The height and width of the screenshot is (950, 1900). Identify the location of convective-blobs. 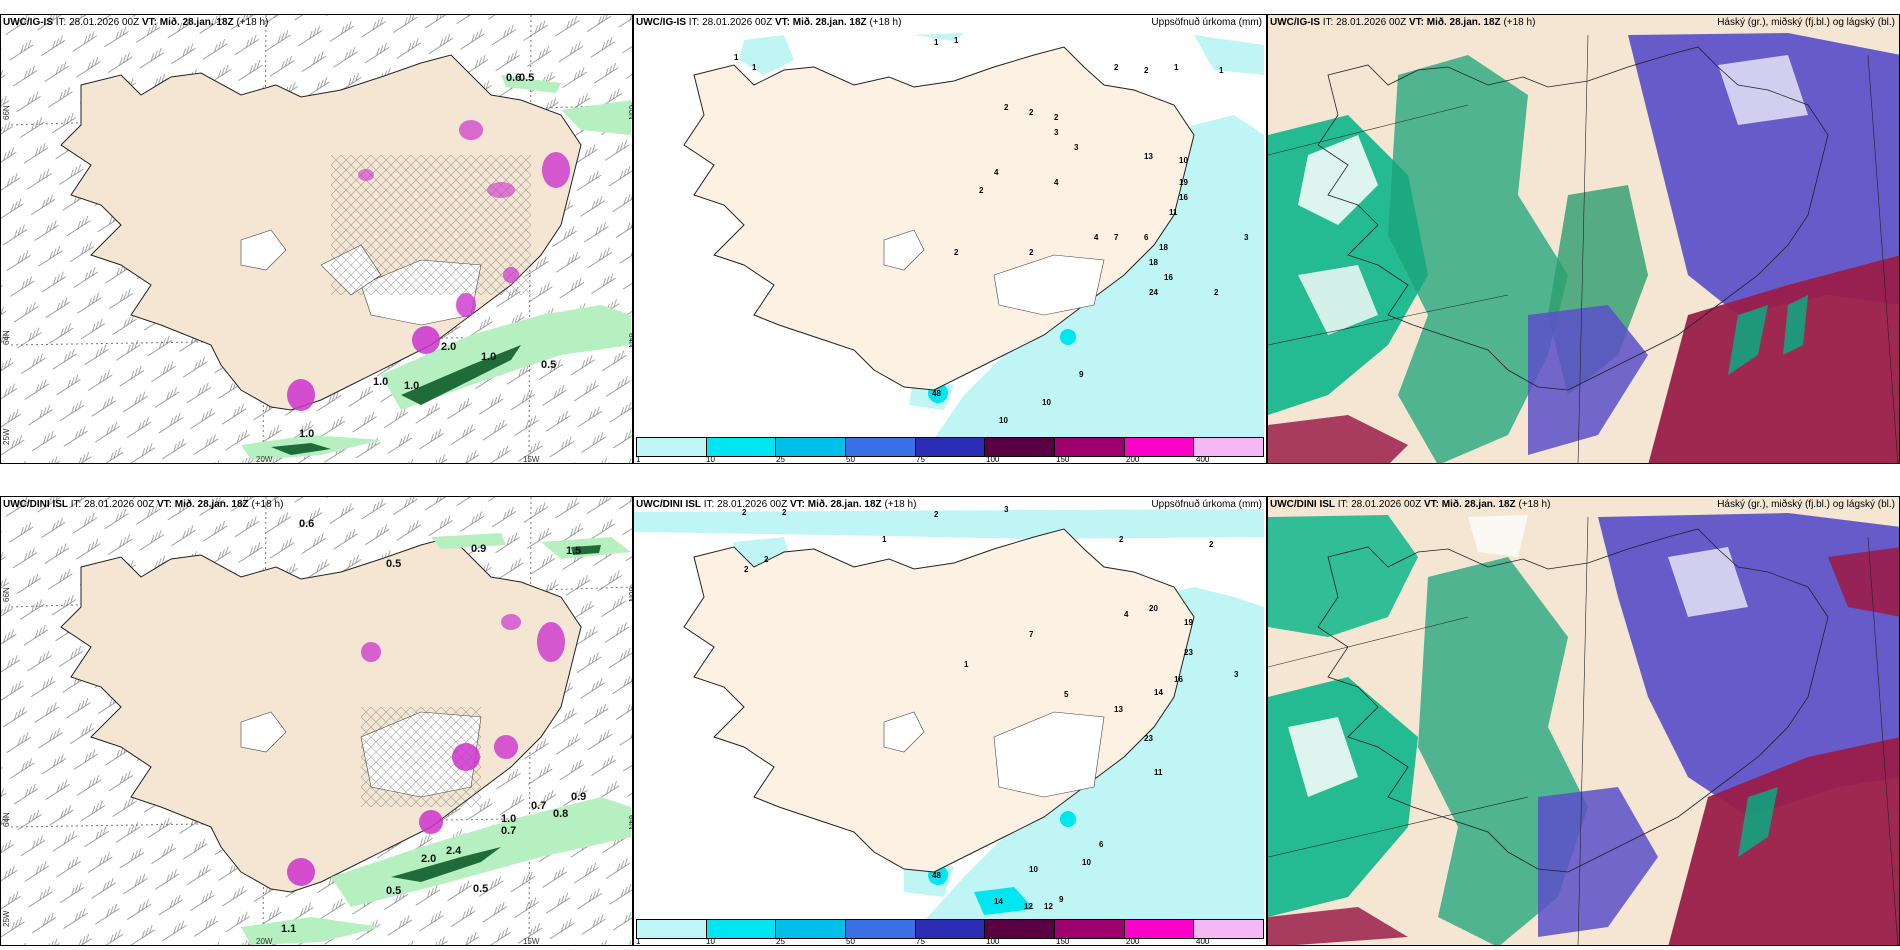
(428, 265).